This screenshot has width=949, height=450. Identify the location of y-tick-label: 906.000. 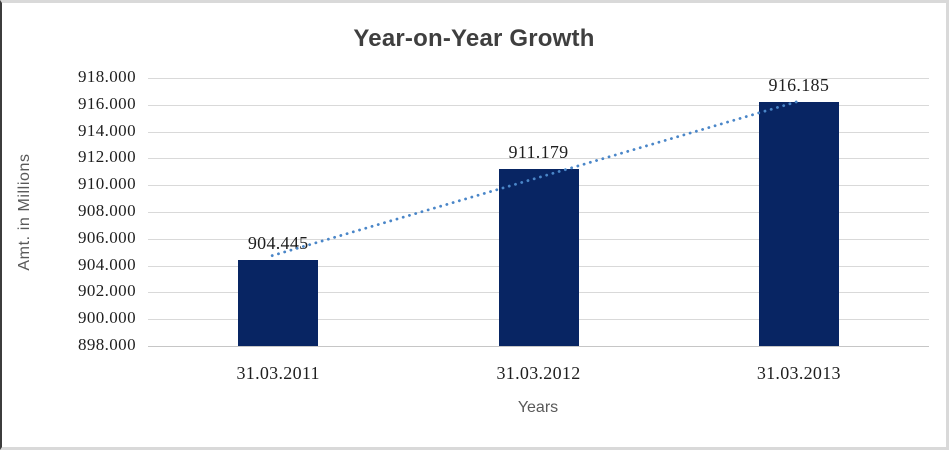
(106, 237).